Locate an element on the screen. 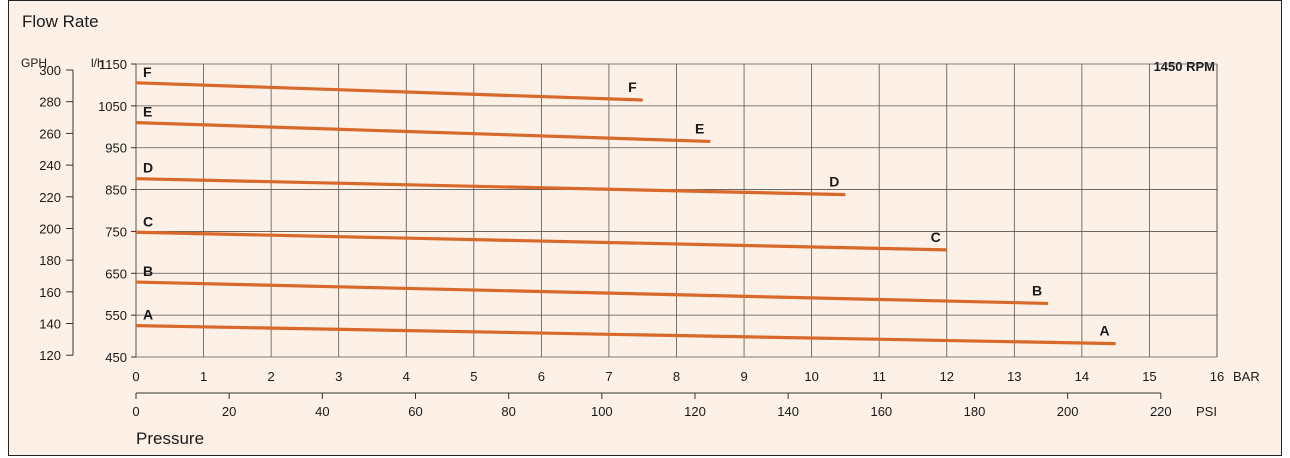 The height and width of the screenshot is (458, 1290). x-primary-tick-label: 11 is located at coordinates (879, 376).